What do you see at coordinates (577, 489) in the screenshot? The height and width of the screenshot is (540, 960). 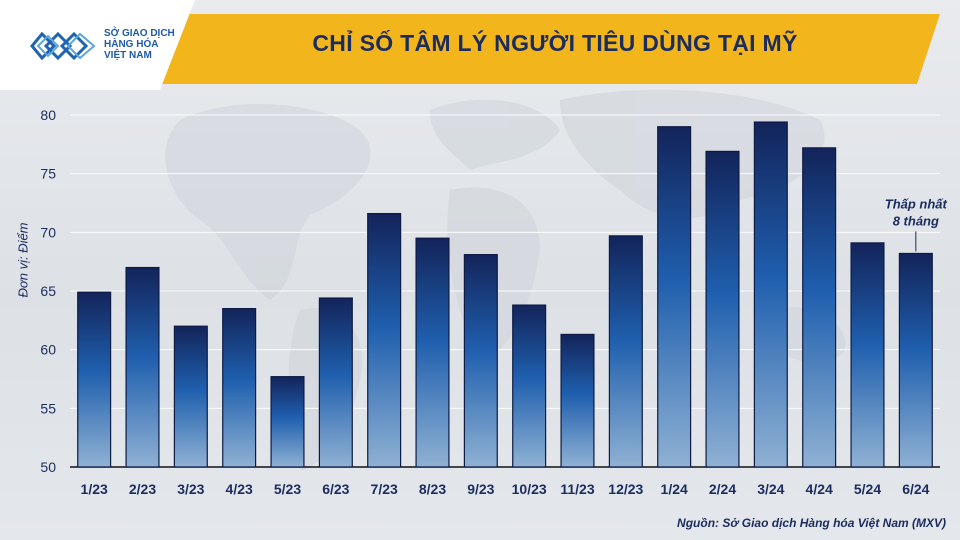 I see `x-tick-label: 11/23` at bounding box center [577, 489].